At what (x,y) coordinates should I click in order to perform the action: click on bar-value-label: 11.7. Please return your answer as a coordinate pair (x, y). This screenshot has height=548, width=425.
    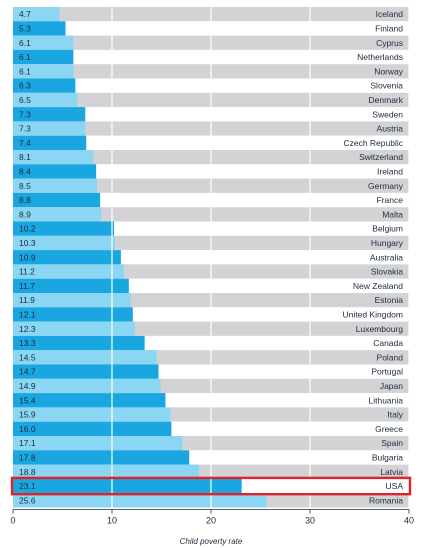
    Looking at the image, I should click on (27, 286).